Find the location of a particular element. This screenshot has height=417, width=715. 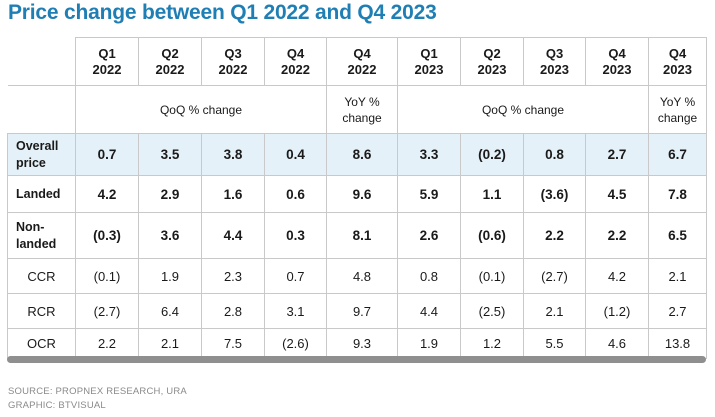

table-cell: 3.5 is located at coordinates (170, 154).